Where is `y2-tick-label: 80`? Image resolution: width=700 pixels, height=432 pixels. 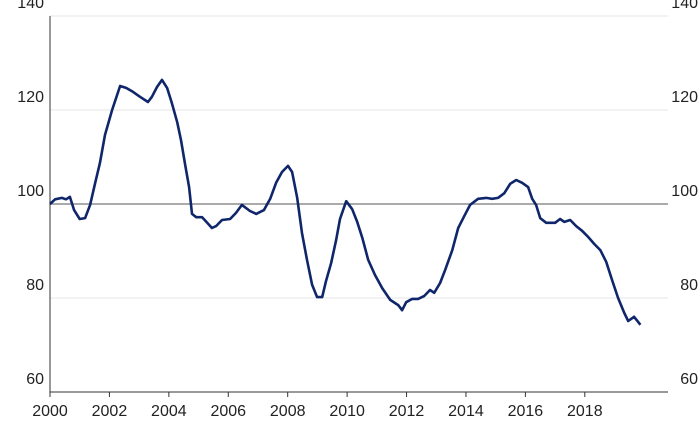 y2-tick-label: 80 is located at coordinates (689, 285).